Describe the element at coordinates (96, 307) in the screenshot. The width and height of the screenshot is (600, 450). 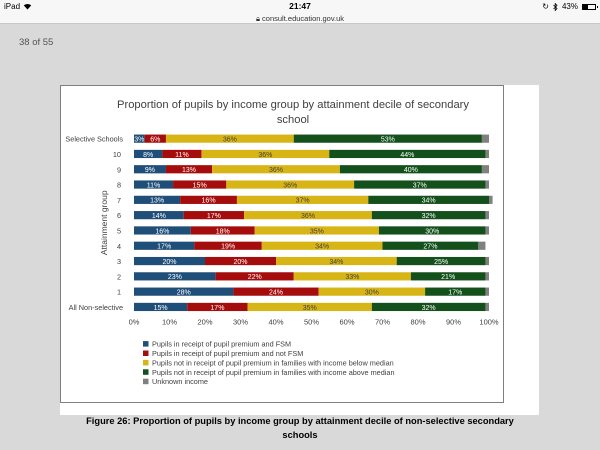
I see `category-label: All Non-selective` at that location.